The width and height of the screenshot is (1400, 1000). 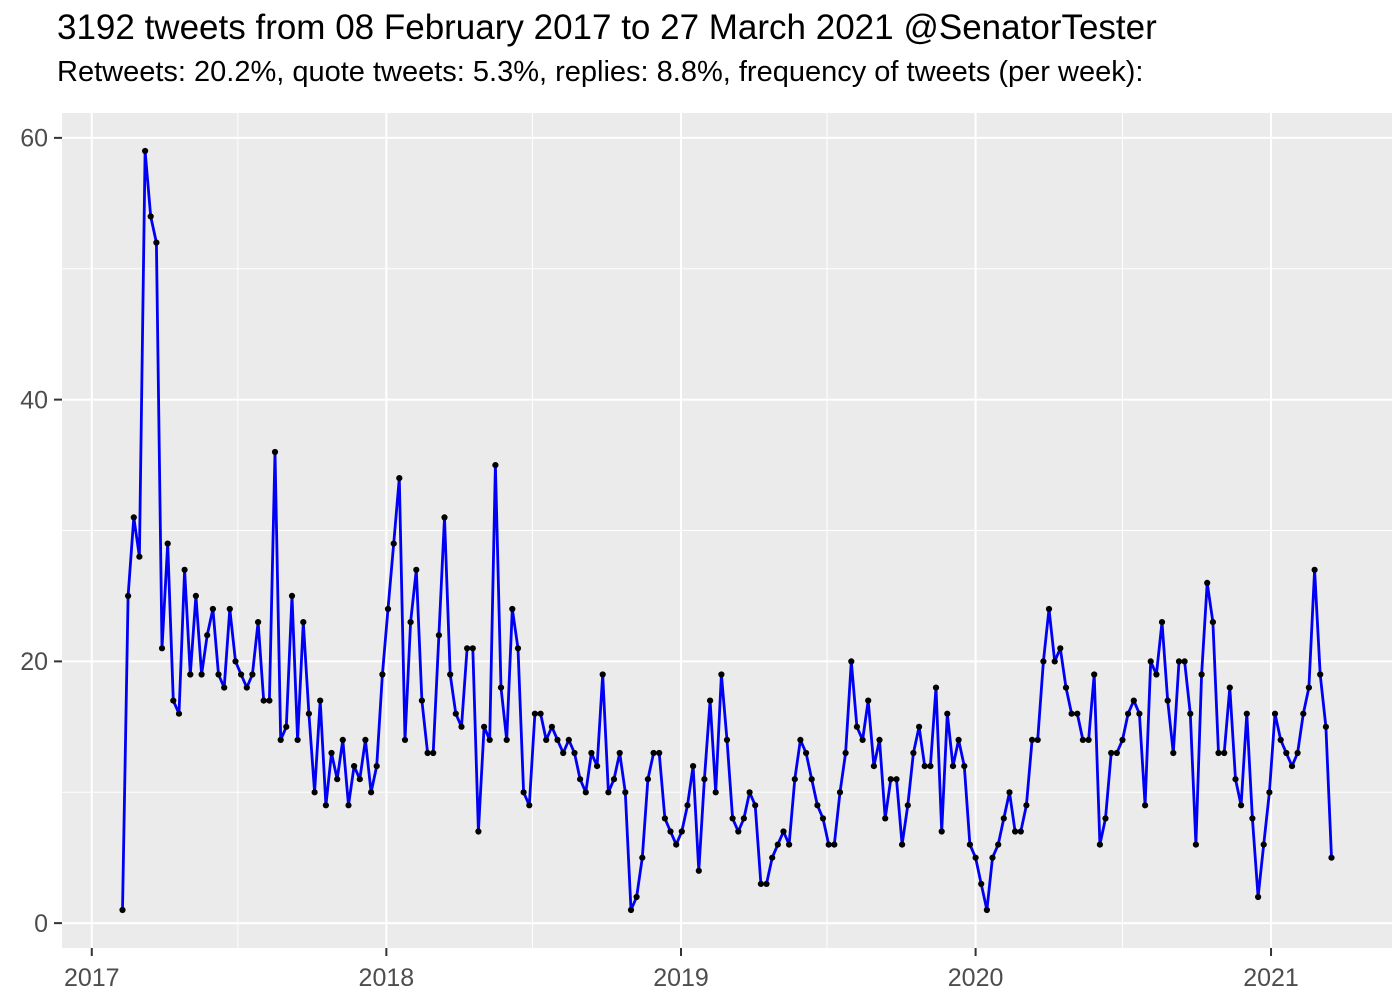 I want to click on y-axis-label-0: 0, so click(x=41, y=924).